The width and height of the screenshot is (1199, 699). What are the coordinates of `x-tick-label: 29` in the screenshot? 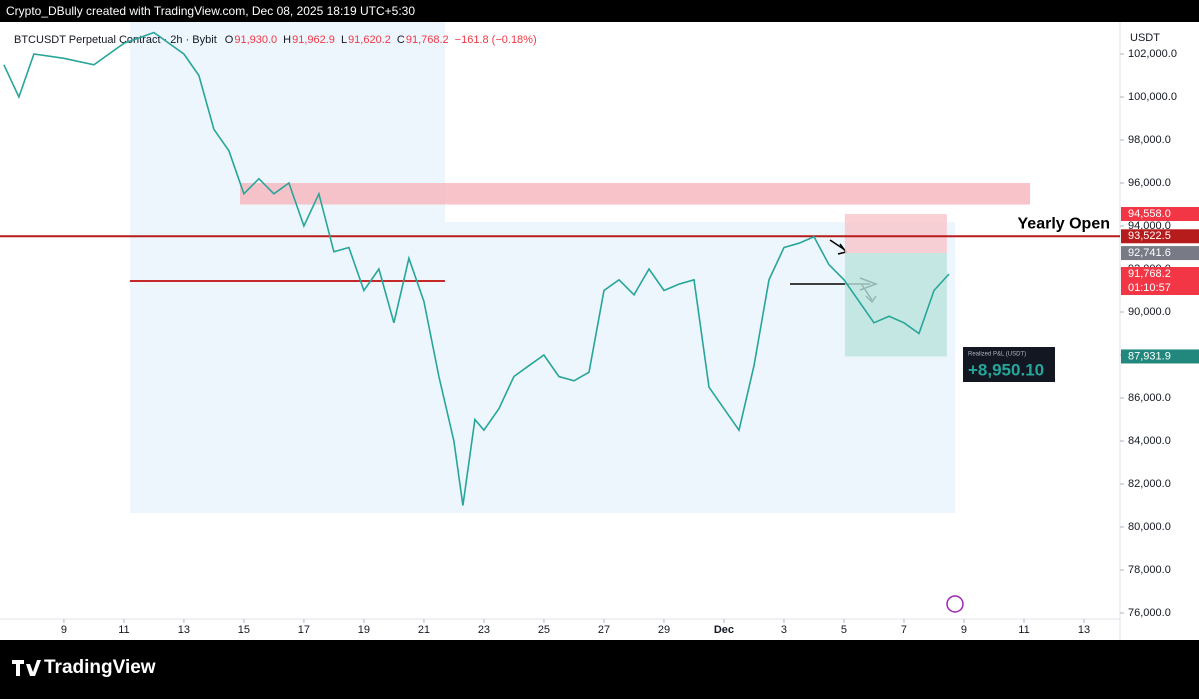 It's located at (664, 630).